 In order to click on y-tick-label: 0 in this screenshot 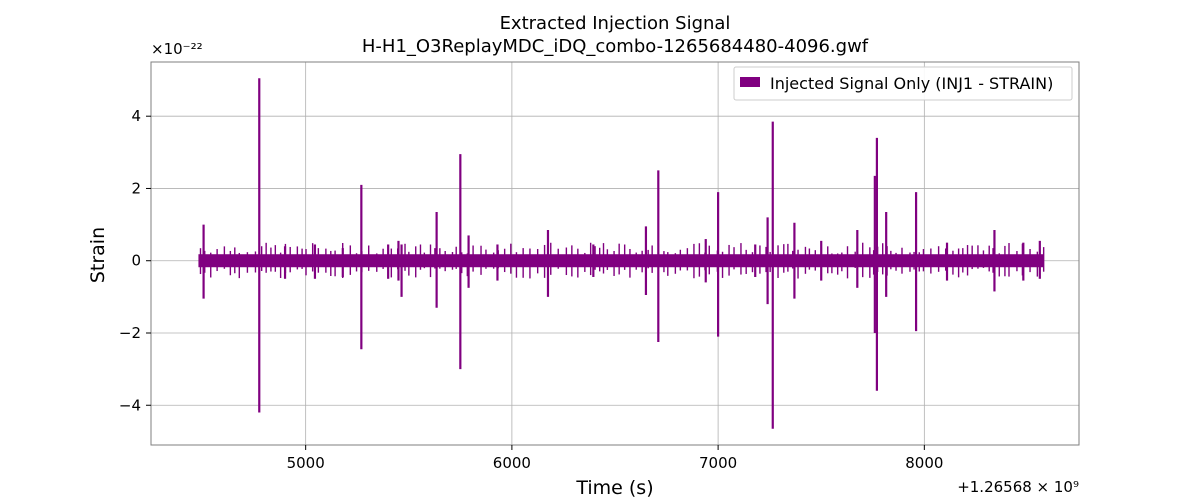, I will do `click(136, 261)`.